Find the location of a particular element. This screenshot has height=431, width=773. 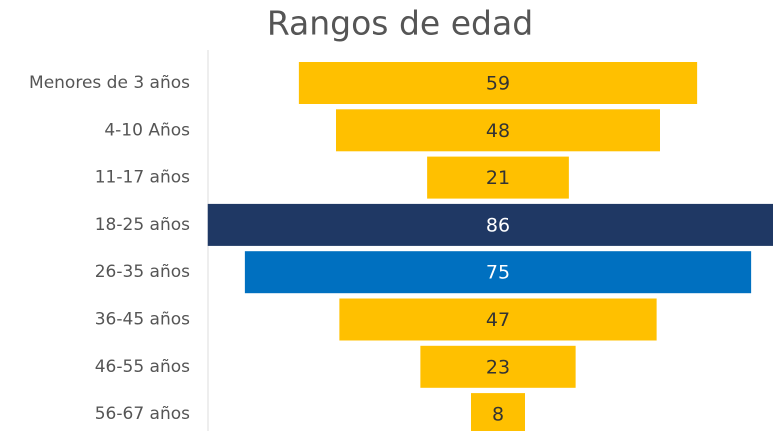

value-label: 75 is located at coordinates (498, 273).